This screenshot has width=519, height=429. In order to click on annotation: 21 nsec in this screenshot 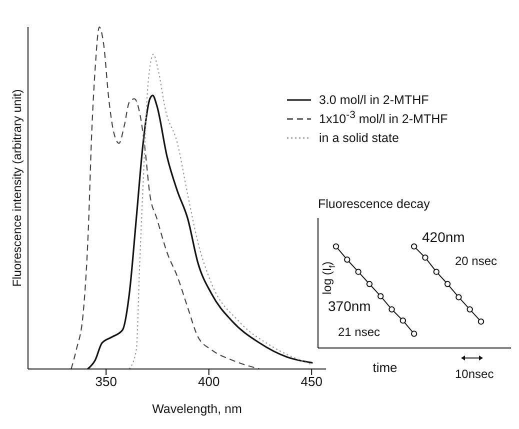, I will do `click(359, 332)`.